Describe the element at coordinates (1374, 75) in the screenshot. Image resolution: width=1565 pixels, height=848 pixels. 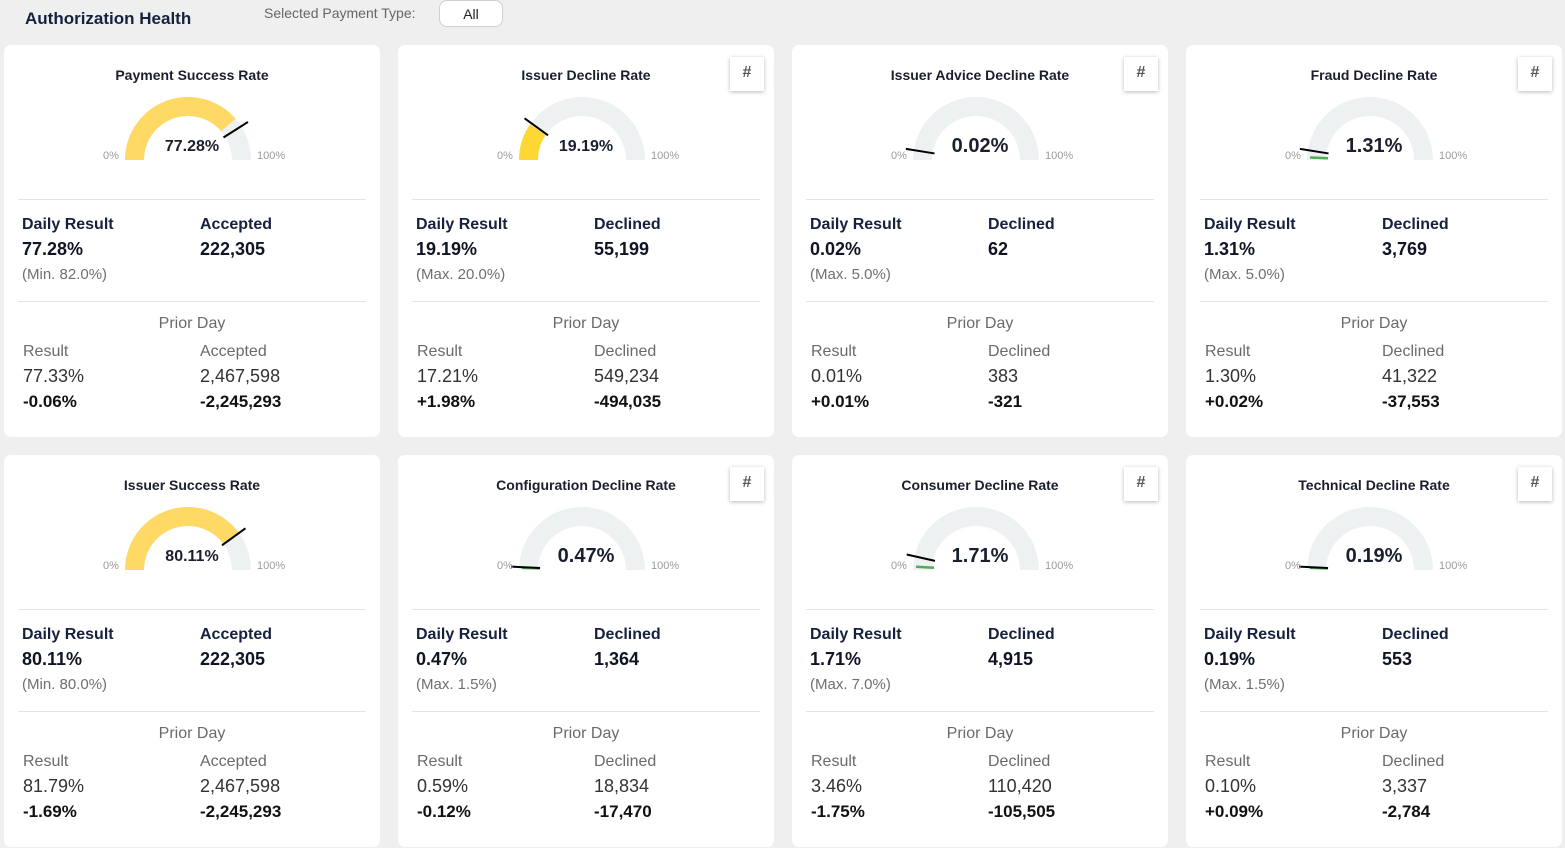
I see `card-title: Fraud Decline Rate` at that location.